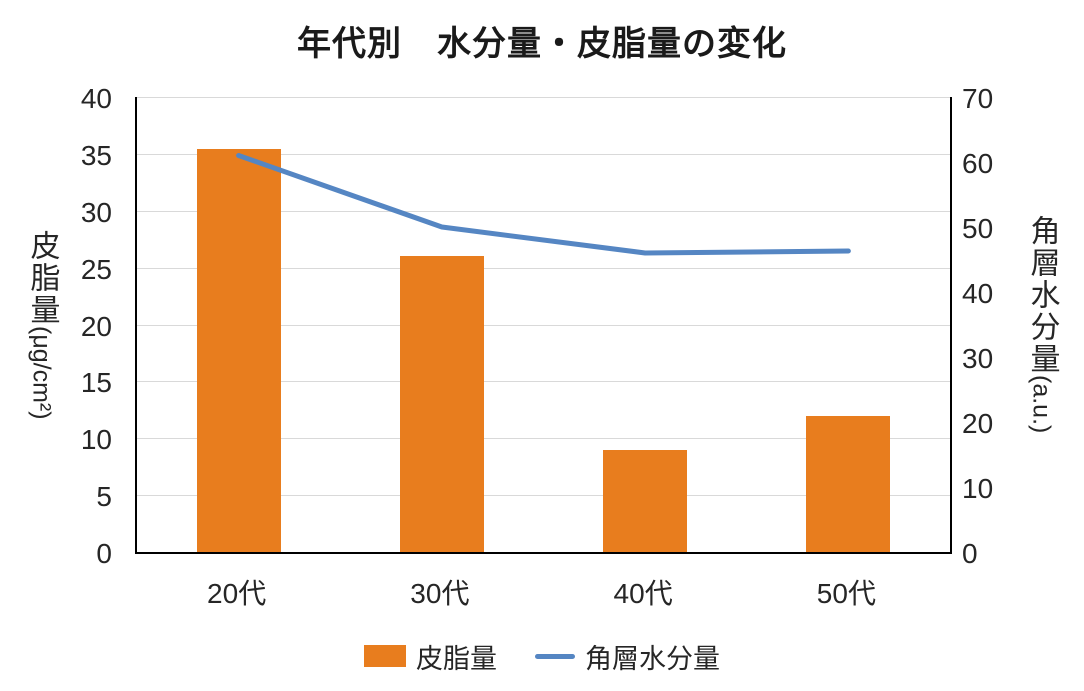 The height and width of the screenshot is (691, 1084). What do you see at coordinates (42, 277) in the screenshot?
I see `left-axis-label-cjk: 皮脂量` at bounding box center [42, 277].